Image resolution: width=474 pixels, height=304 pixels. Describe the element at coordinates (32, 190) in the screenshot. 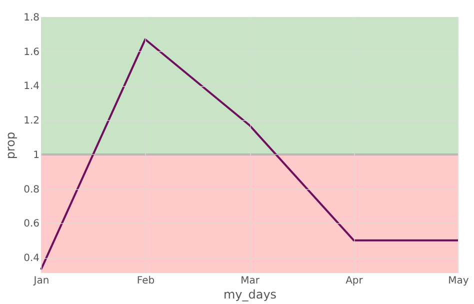

I see `y-tick-label: 0.8` at that location.